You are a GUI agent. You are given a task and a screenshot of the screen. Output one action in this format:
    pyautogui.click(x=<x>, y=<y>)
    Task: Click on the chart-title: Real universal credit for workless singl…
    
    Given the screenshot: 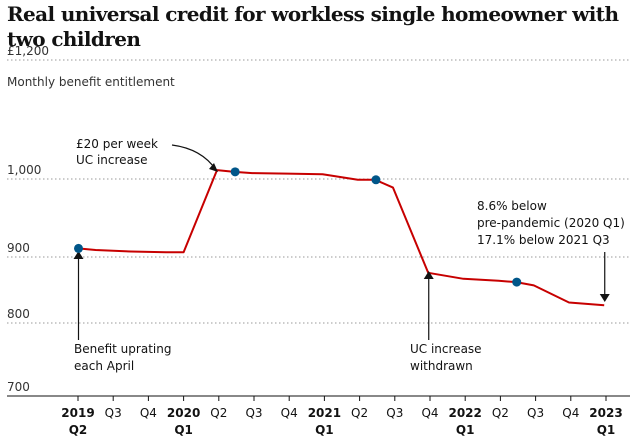 What is the action you would take?
    pyautogui.click(x=313, y=26)
    